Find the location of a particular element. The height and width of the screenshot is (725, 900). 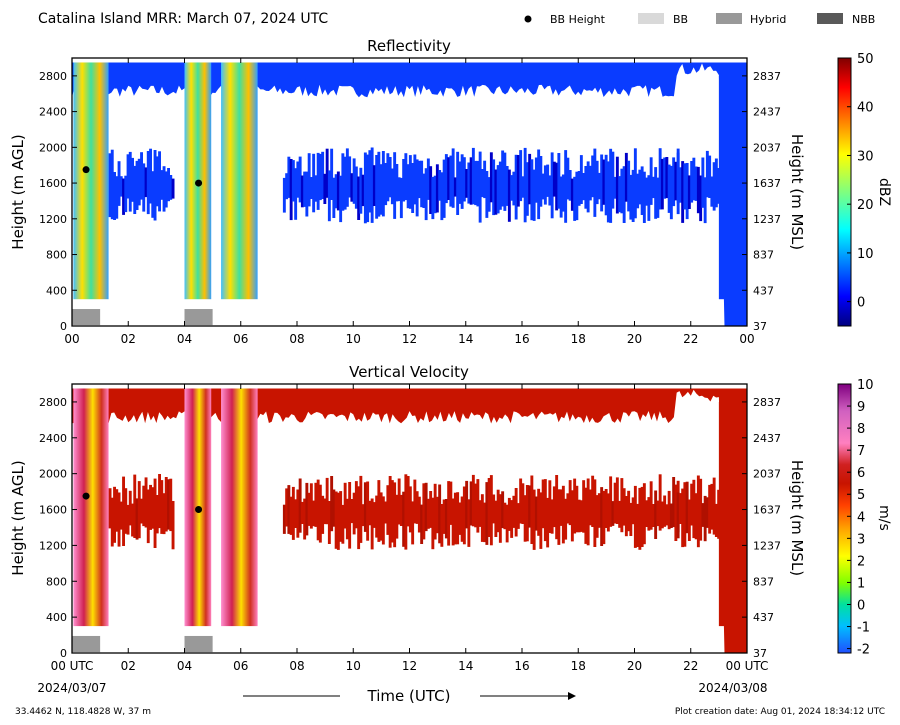

reflectivity-ylabel-right: Height (m MSL) is located at coordinates (797, 192).